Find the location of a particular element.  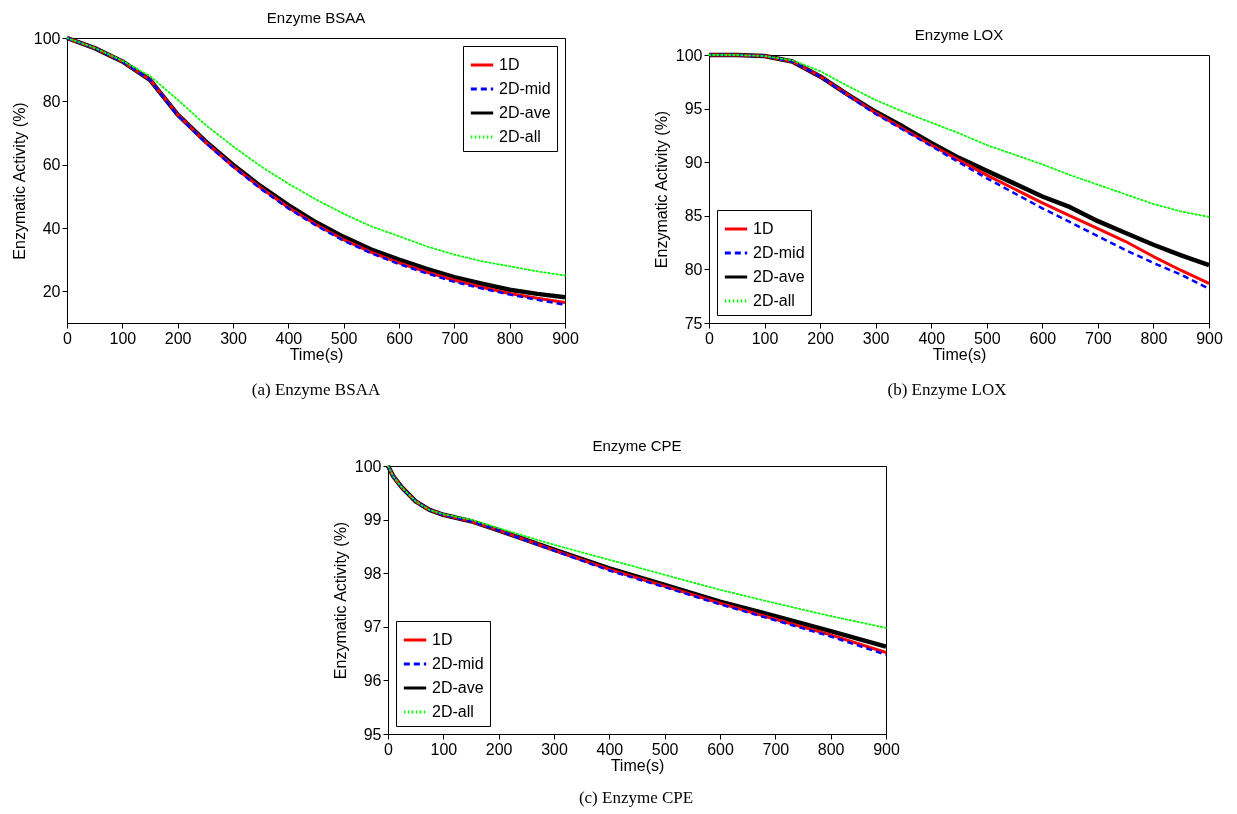

y-tick-label: 40 is located at coordinates (51, 228).